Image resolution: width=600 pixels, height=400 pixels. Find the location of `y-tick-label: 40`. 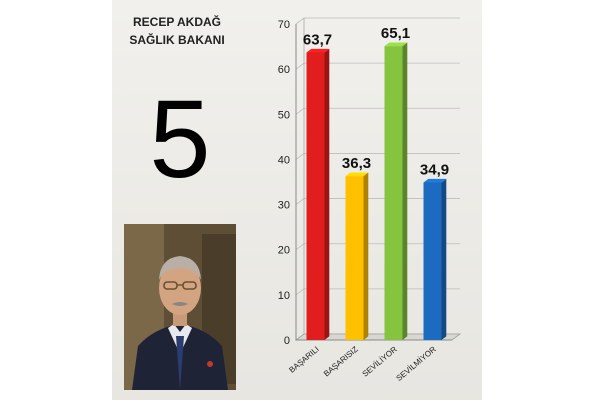

y-tick-label: 40 is located at coordinates (284, 160).